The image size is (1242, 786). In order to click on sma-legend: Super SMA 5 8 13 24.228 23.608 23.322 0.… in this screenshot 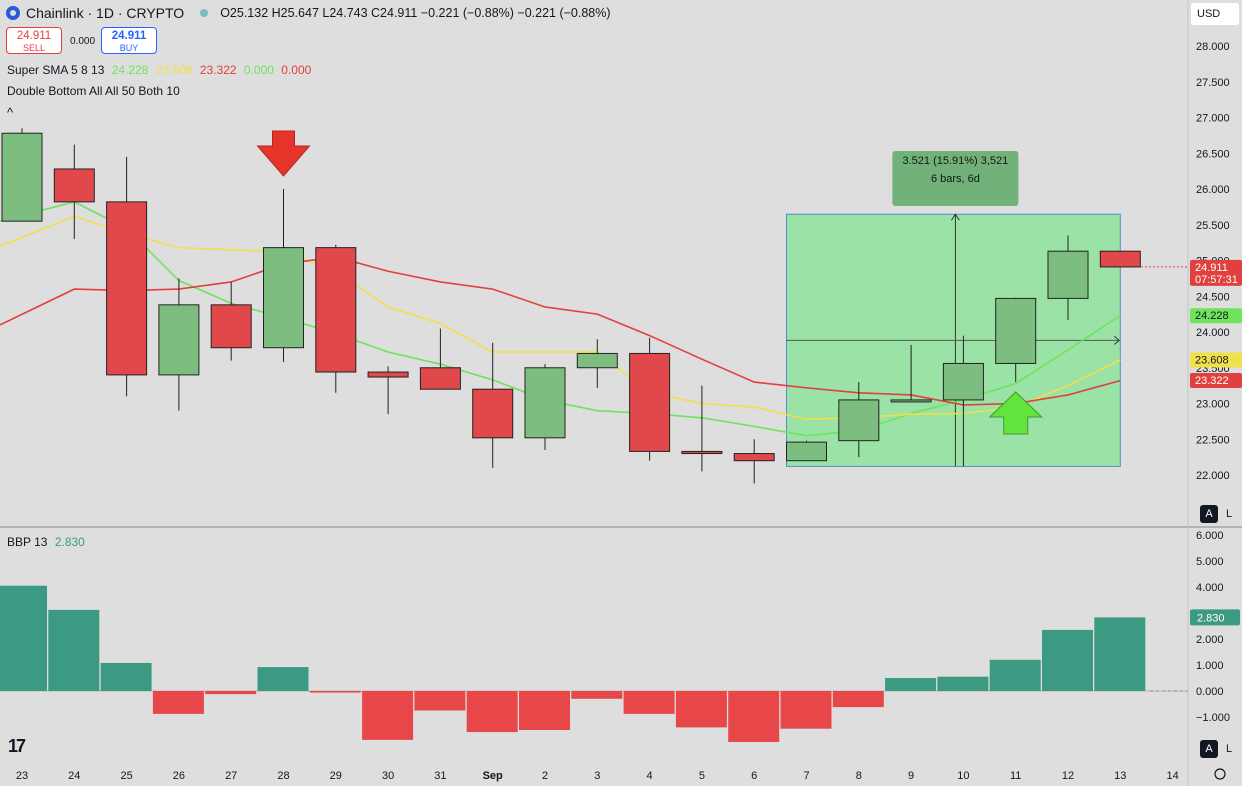, I will do `click(159, 70)`.